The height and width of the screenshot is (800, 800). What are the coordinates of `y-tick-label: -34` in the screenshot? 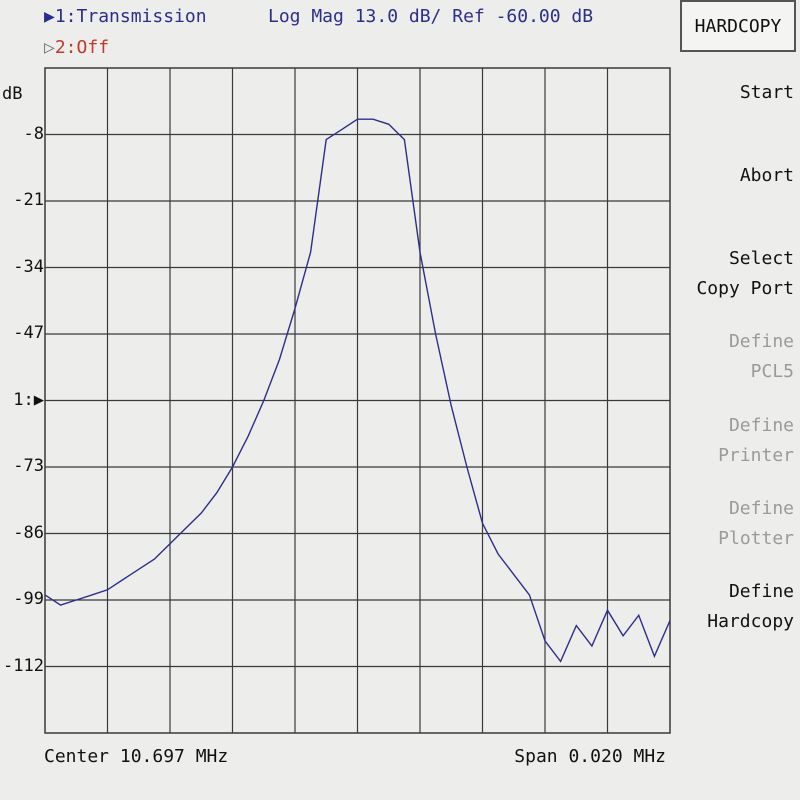 It's located at (28, 266).